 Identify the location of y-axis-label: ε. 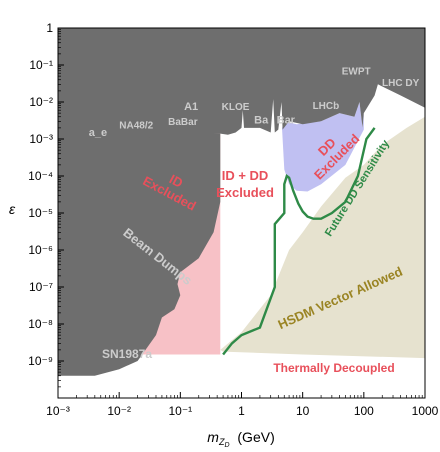
(12, 209).